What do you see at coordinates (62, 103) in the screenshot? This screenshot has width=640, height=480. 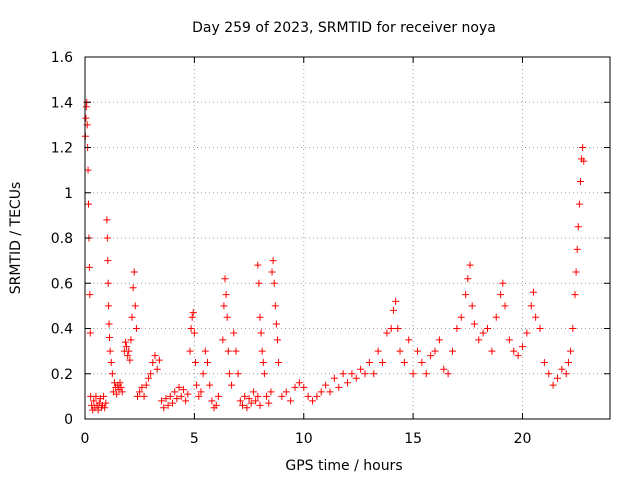 I see `y-tick-label: 1.4` at bounding box center [62, 103].